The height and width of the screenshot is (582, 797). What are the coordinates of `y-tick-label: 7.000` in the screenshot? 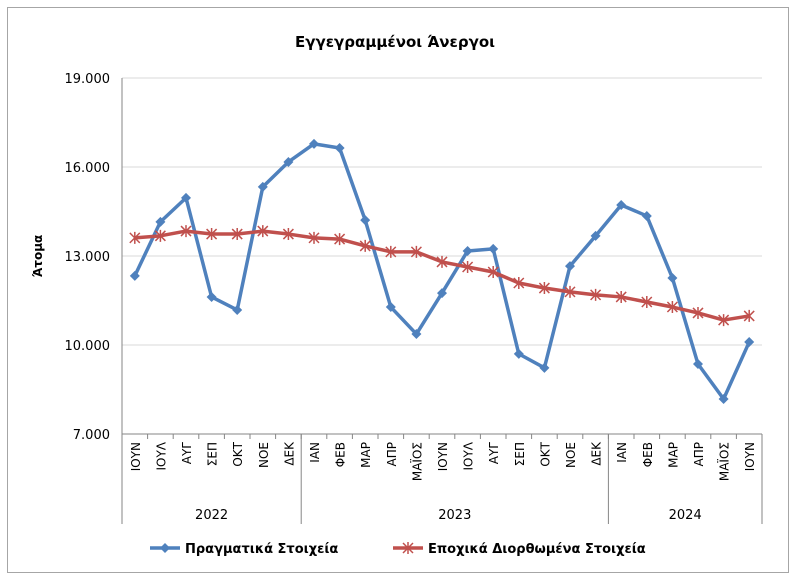 It's located at (91, 435).